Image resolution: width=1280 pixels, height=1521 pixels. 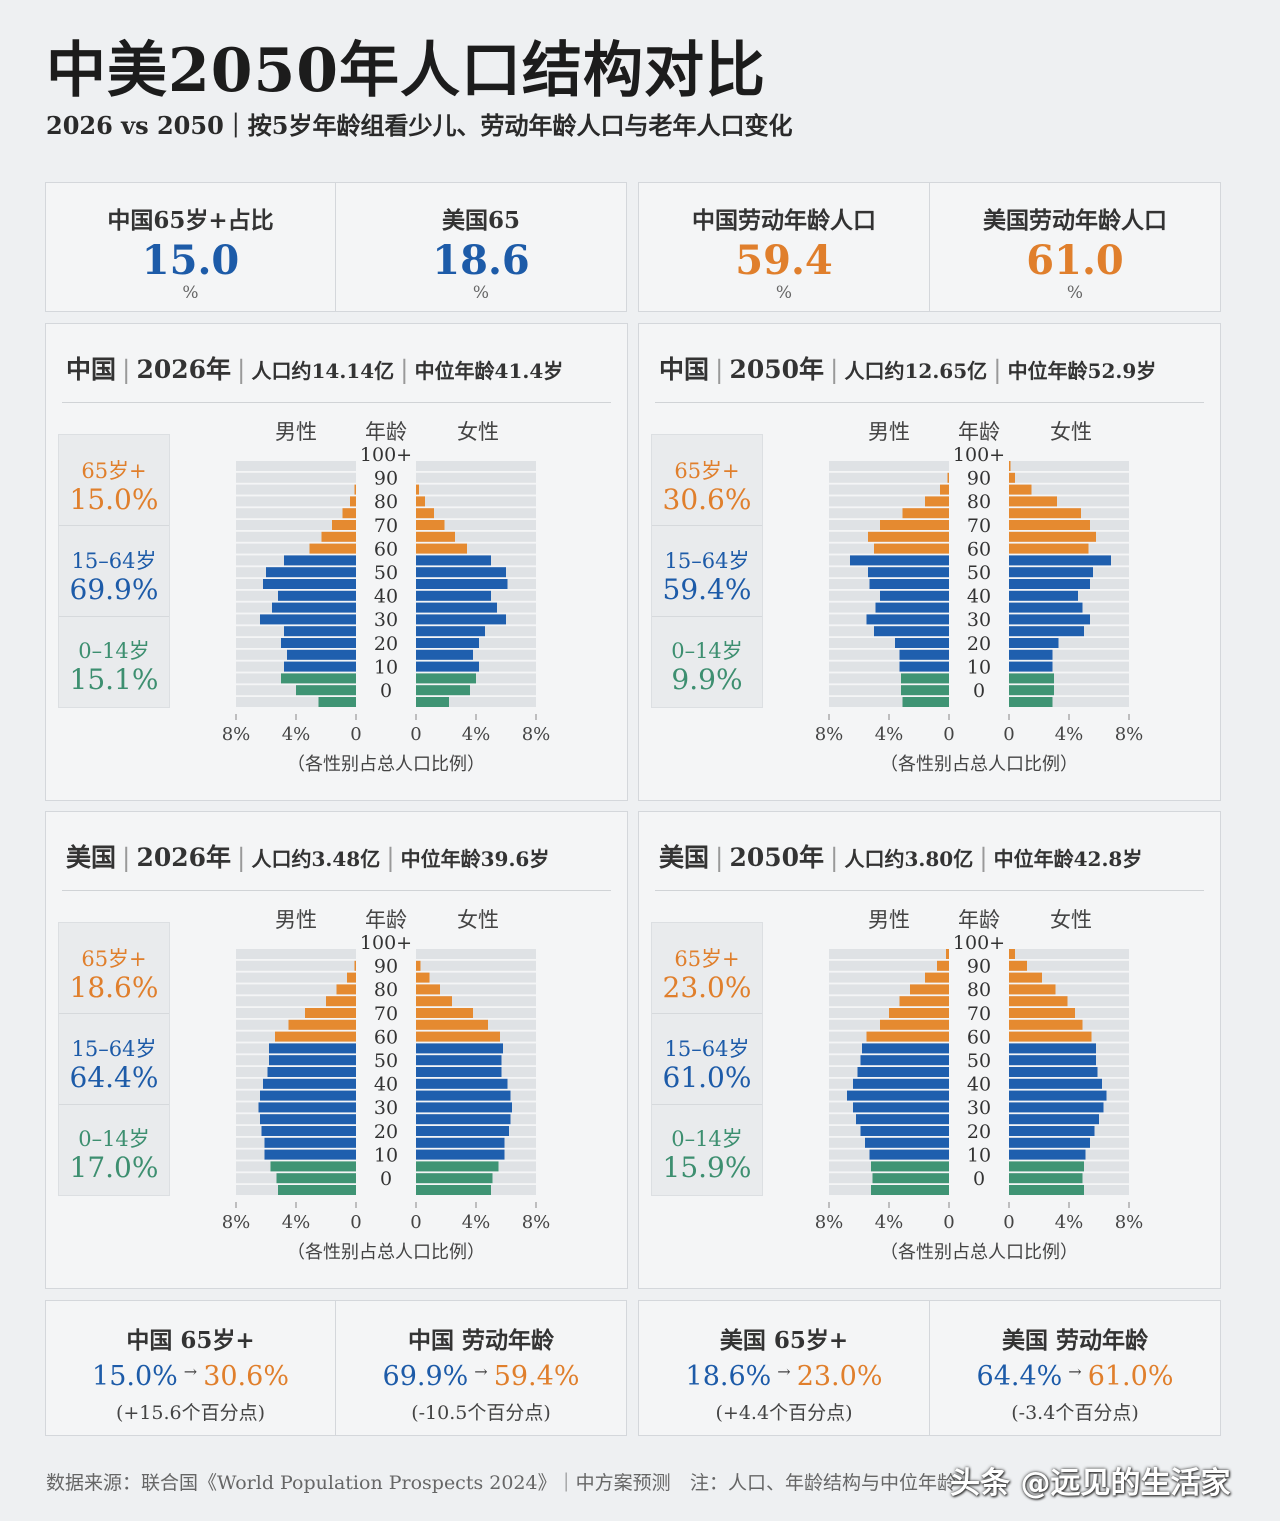 I want to click on panel-year: 2026年, so click(x=184, y=857).